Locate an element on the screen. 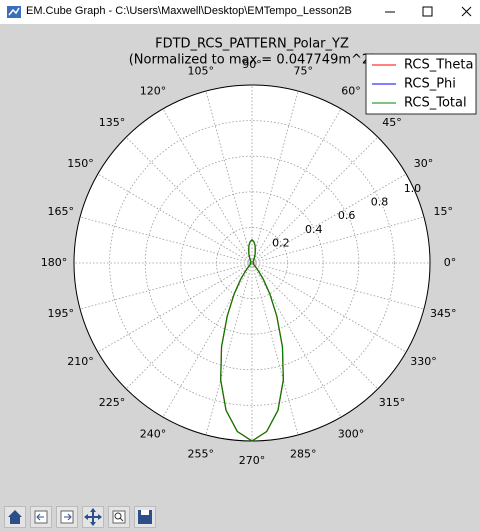  angle-tick-label: 300° is located at coordinates (351, 433).